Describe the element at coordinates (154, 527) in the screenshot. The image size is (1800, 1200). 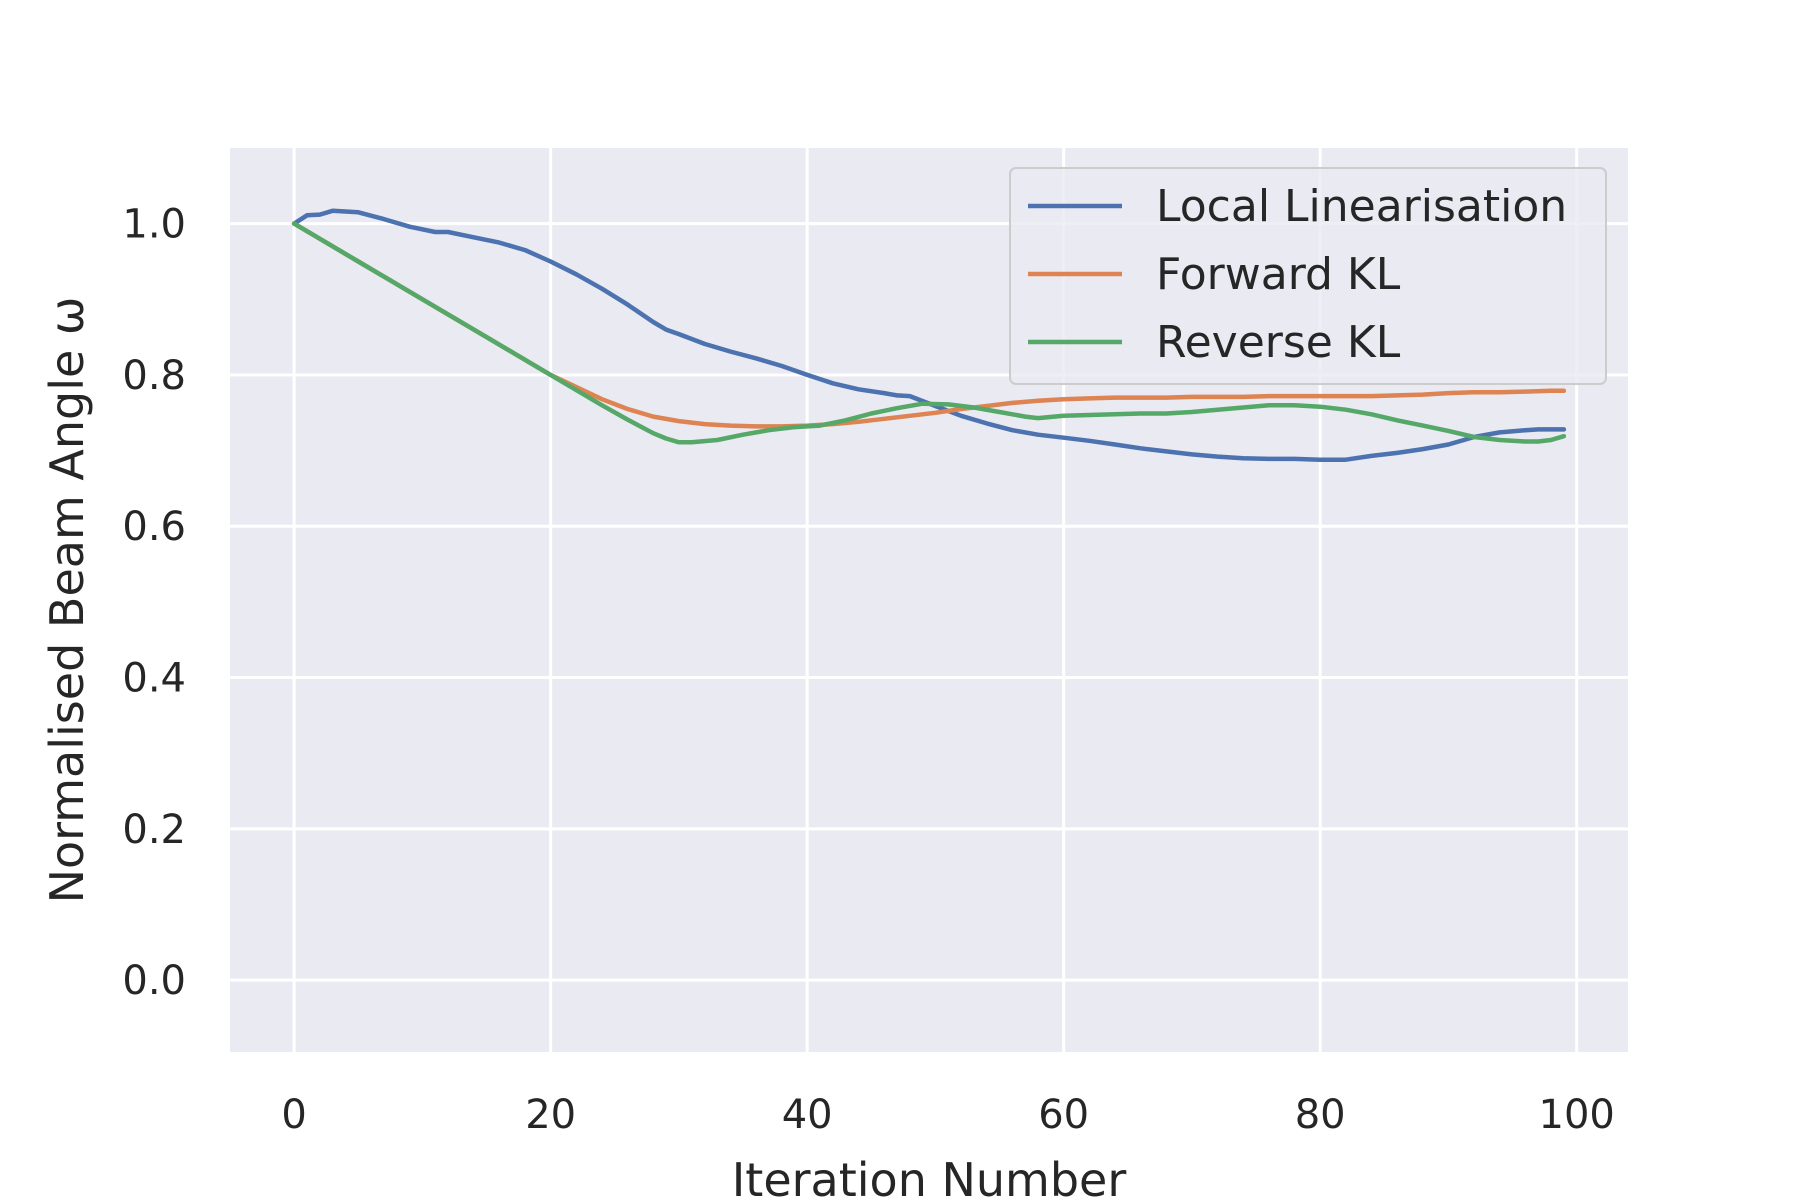
I see `y-tick-label: 0.6` at that location.